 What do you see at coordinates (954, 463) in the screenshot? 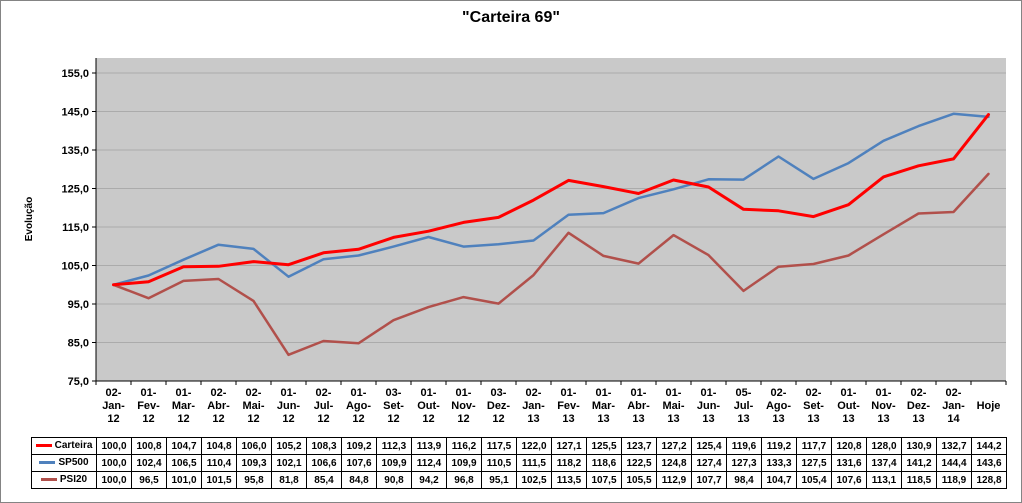
I see `value-cell: 144,4` at bounding box center [954, 463].